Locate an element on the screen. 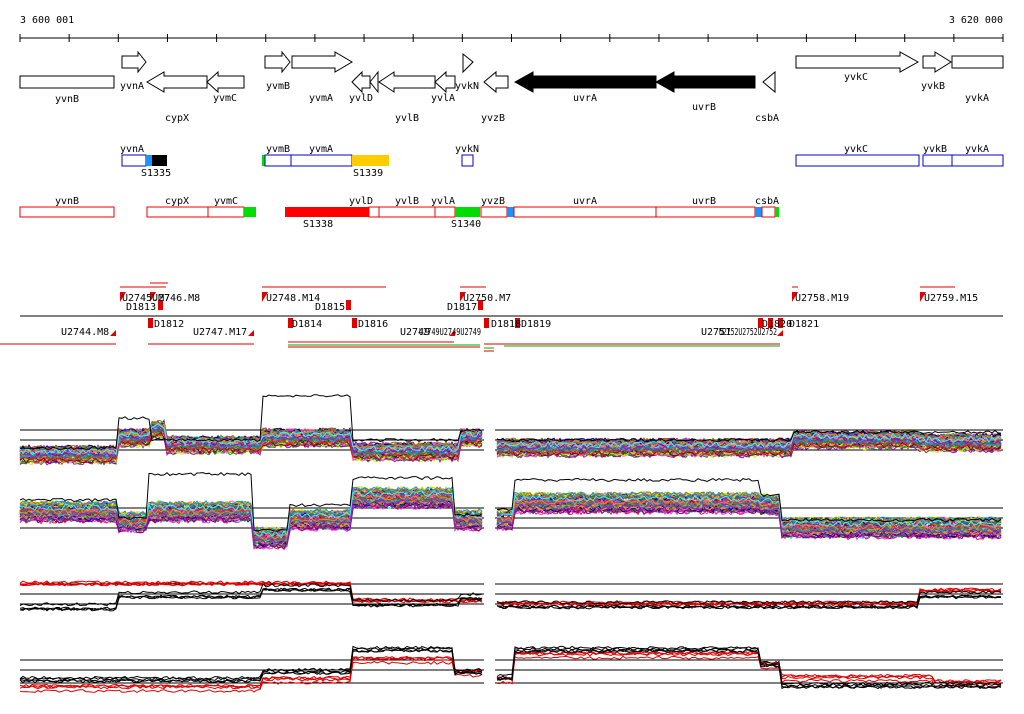  transcript-label: D1821 is located at coordinates (804, 324).